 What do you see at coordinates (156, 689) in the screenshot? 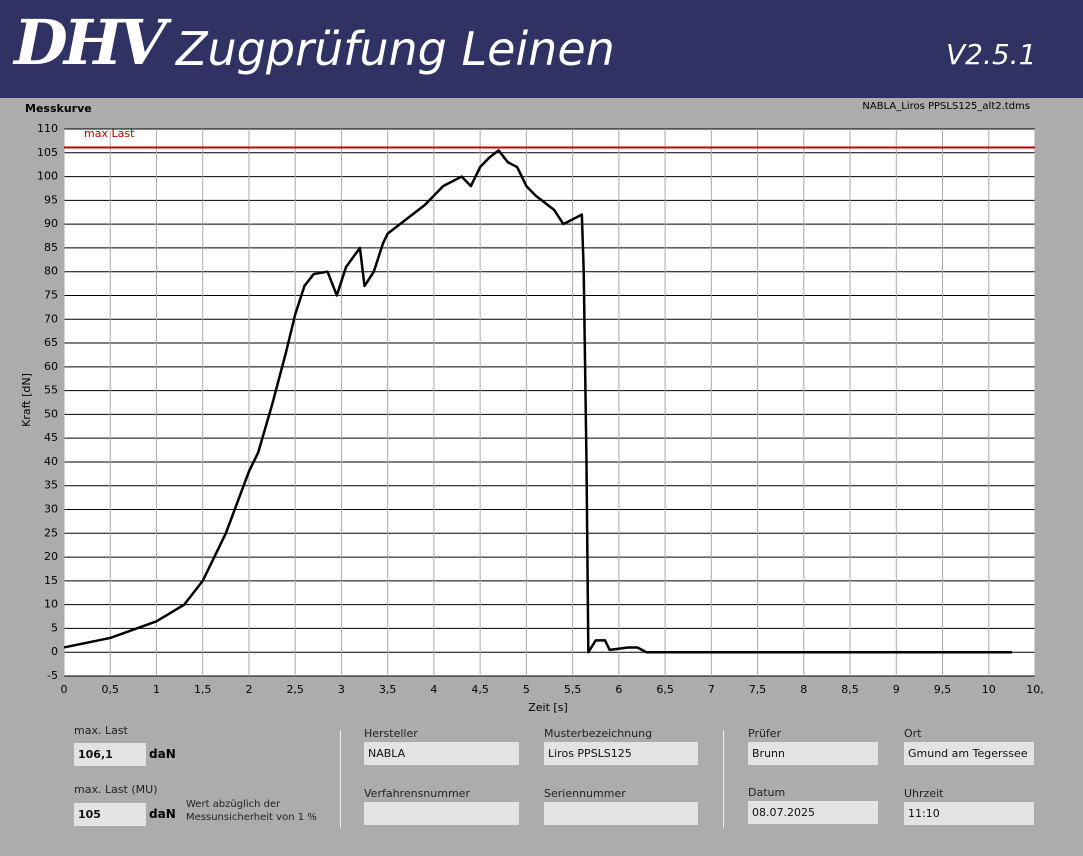
I see `x-tick-label: 1` at bounding box center [156, 689].